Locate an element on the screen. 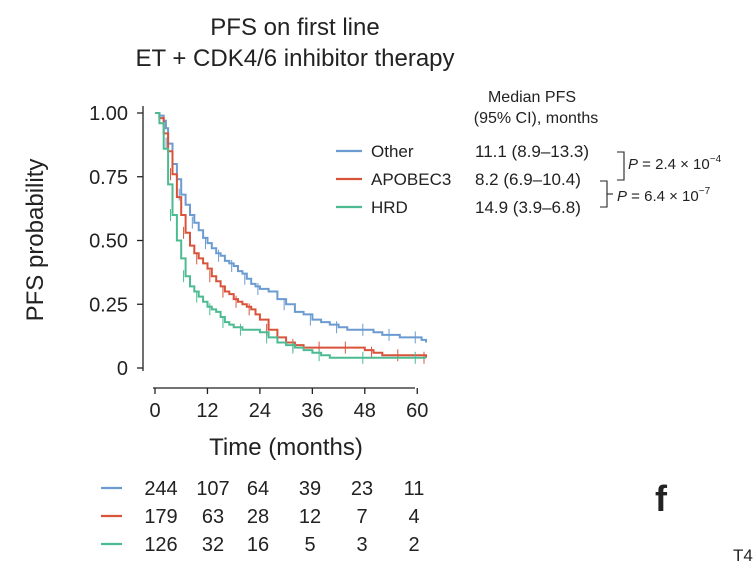  risk-count: 3 is located at coordinates (361, 545).